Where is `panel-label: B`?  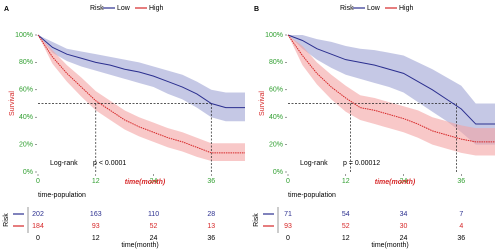 panel-label: B is located at coordinates (256, 9).